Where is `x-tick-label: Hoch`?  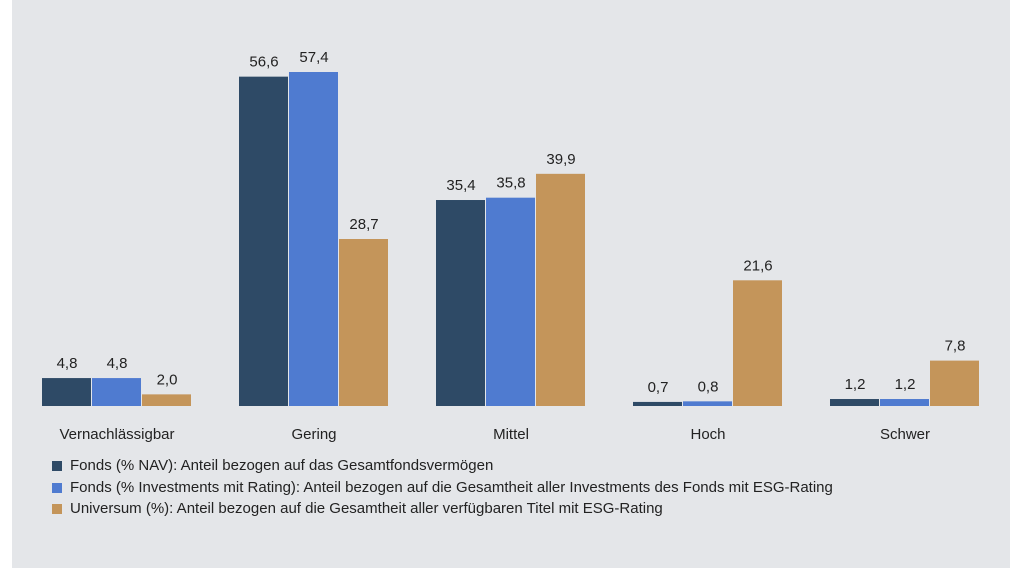 x-tick-label: Hoch is located at coordinates (707, 434).